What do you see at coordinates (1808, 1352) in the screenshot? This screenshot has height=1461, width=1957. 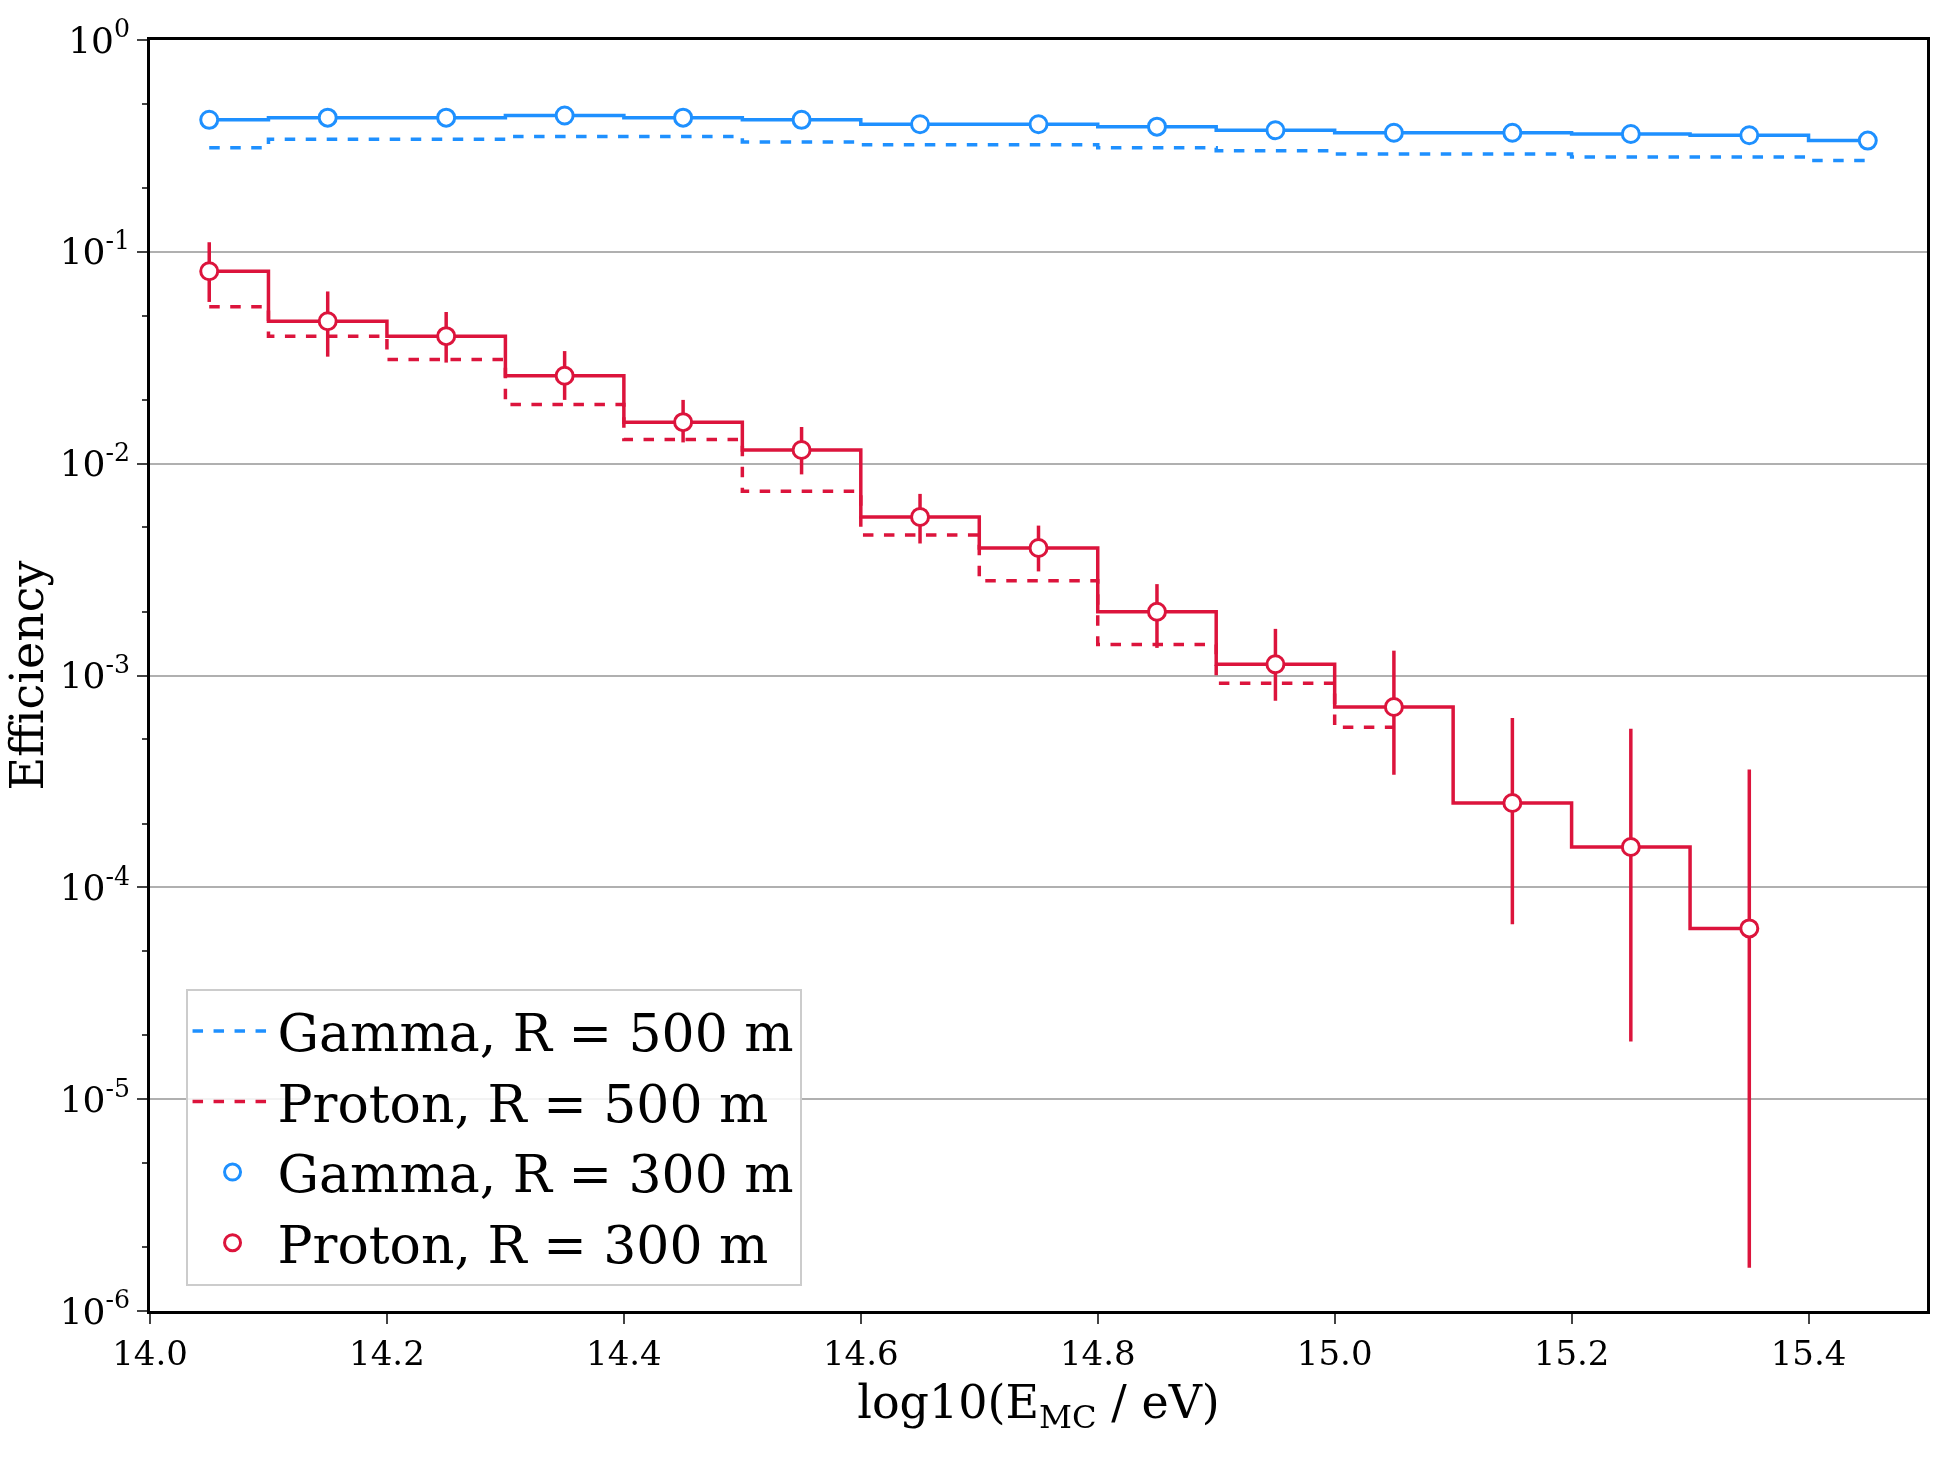 I see `x-tick-label: 15.4` at bounding box center [1808, 1352].